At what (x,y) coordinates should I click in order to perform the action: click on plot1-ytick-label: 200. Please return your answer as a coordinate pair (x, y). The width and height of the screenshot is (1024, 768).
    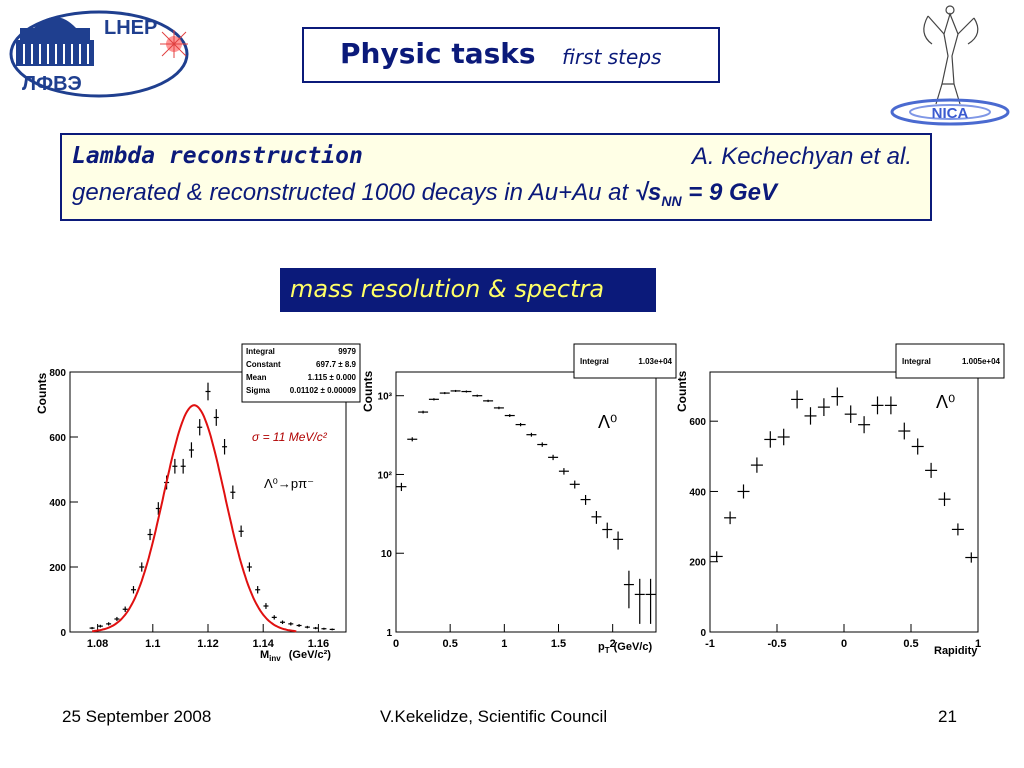
    Looking at the image, I should click on (57, 568).